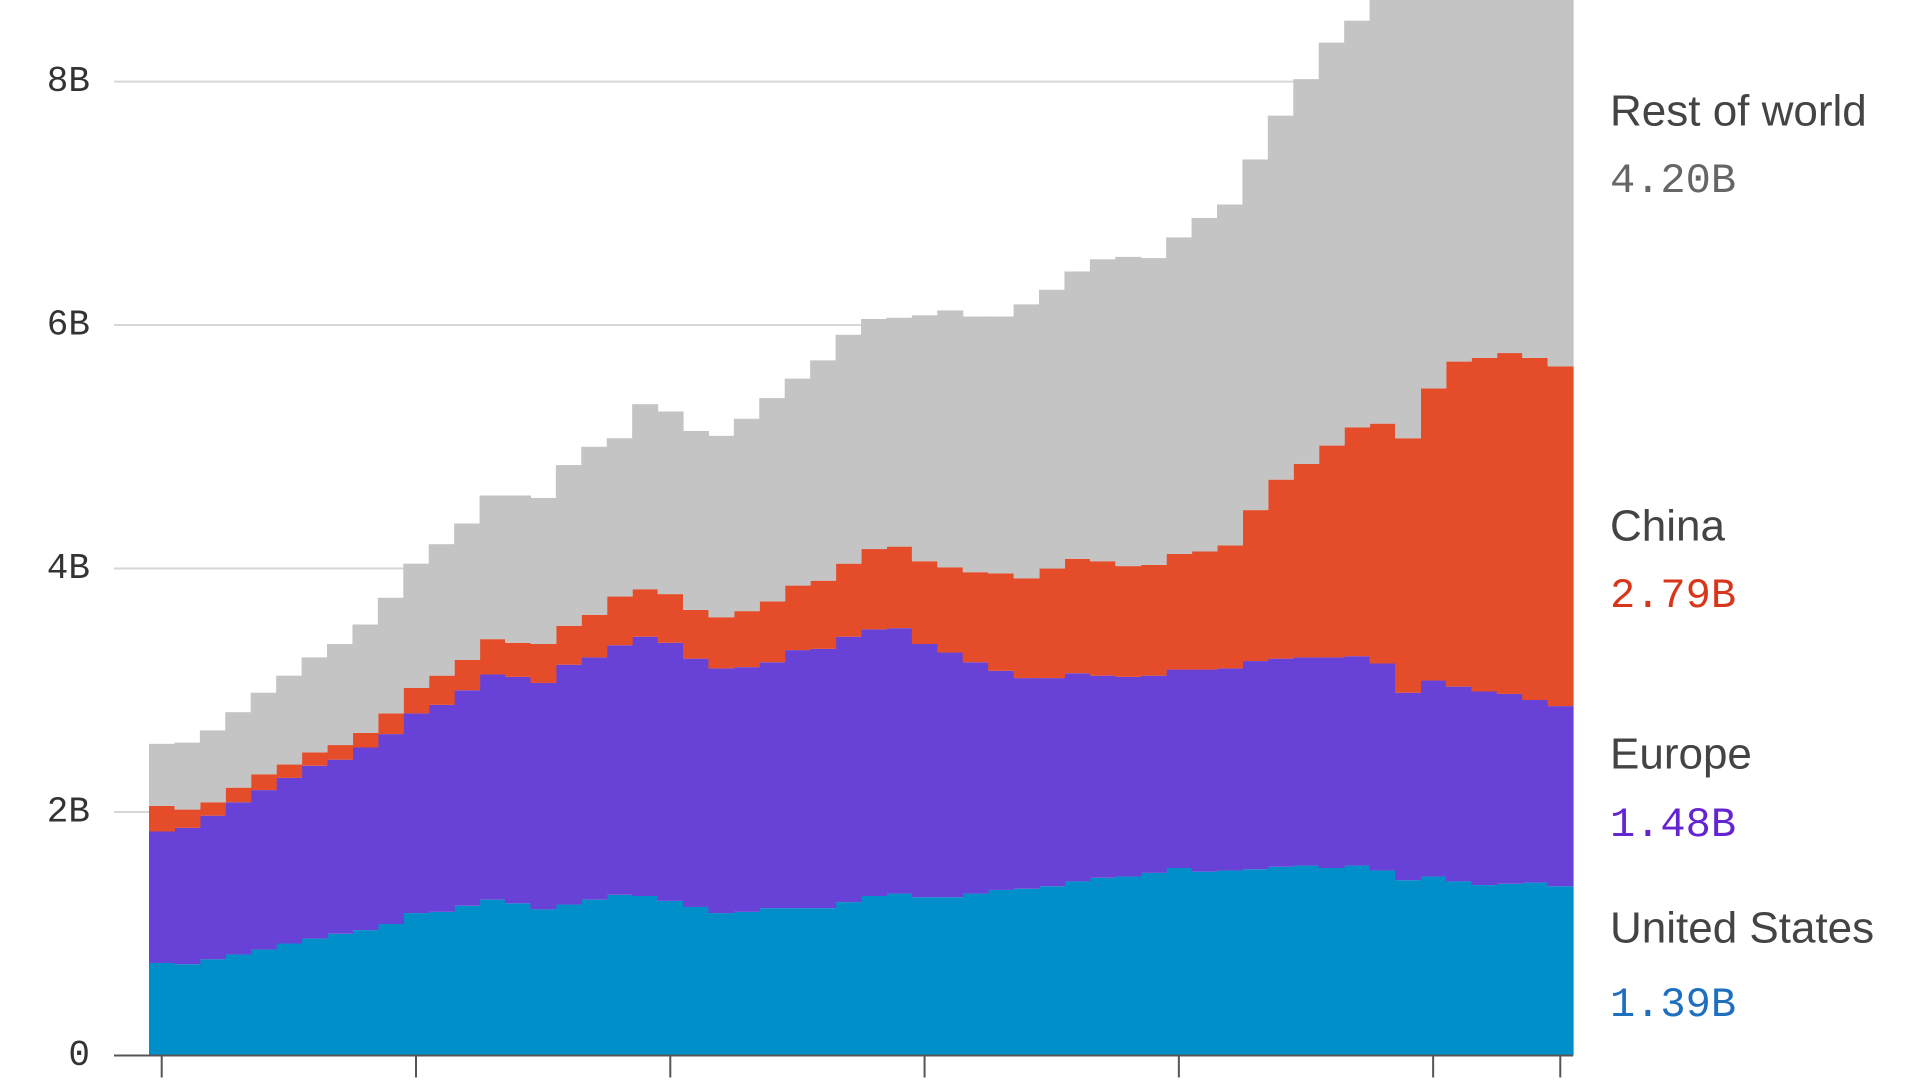 This screenshot has height=1080, width=1920. Describe the element at coordinates (1681, 754) in the screenshot. I see `legend-name: Europe` at that location.